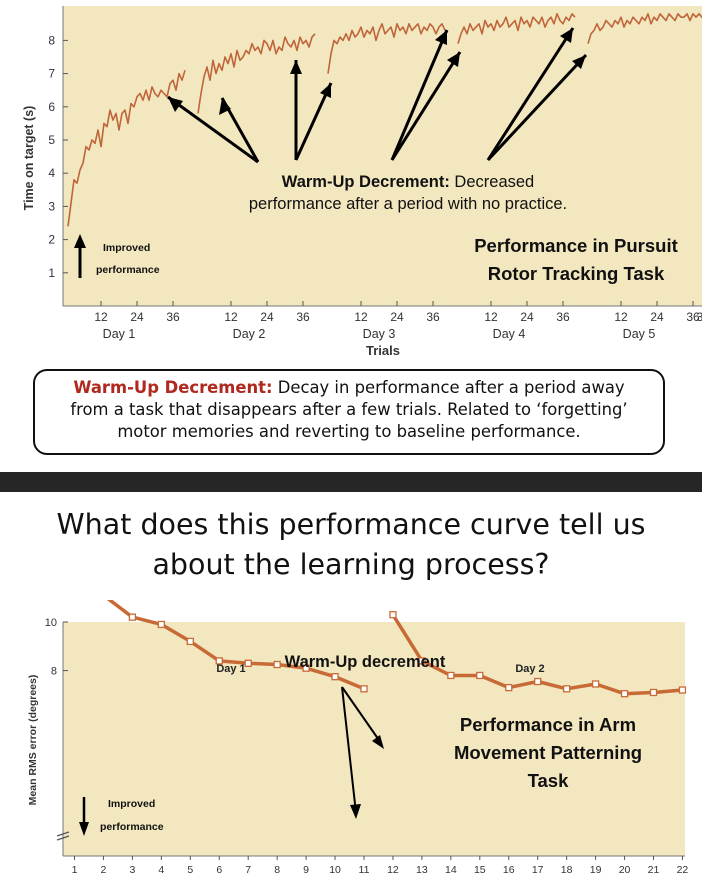 This screenshot has width=702, height=882. I want to click on y-axis-label: Mean RMS error (degrees), so click(33, 740).